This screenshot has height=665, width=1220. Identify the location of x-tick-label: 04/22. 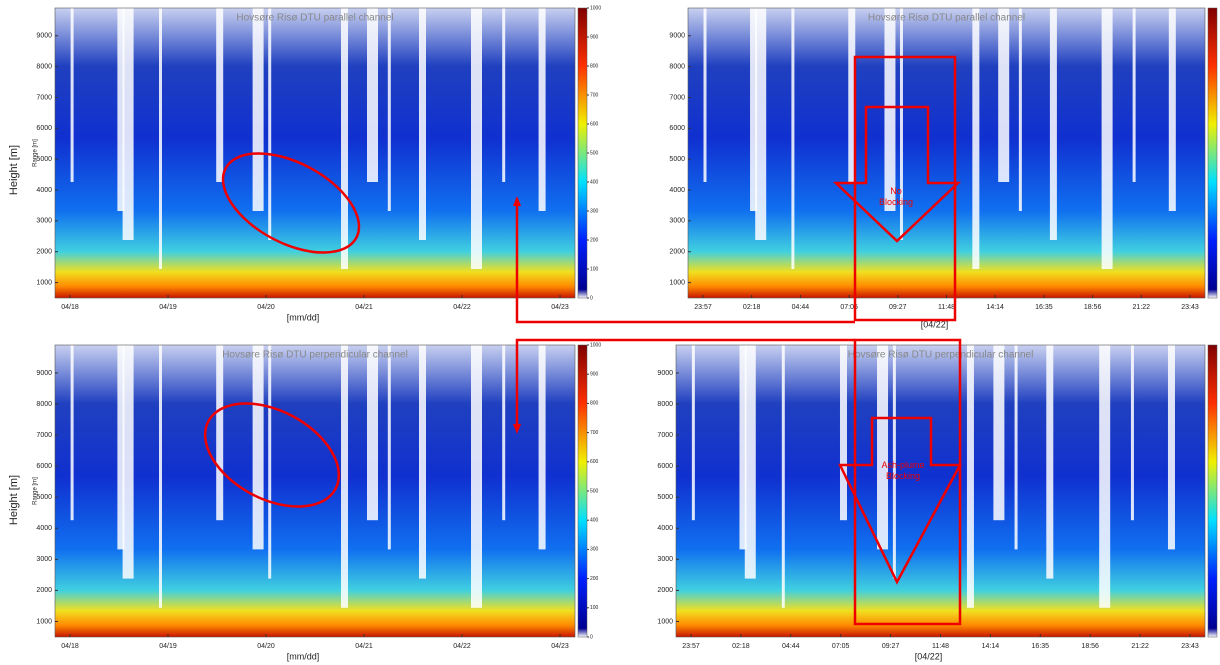
(462, 646).